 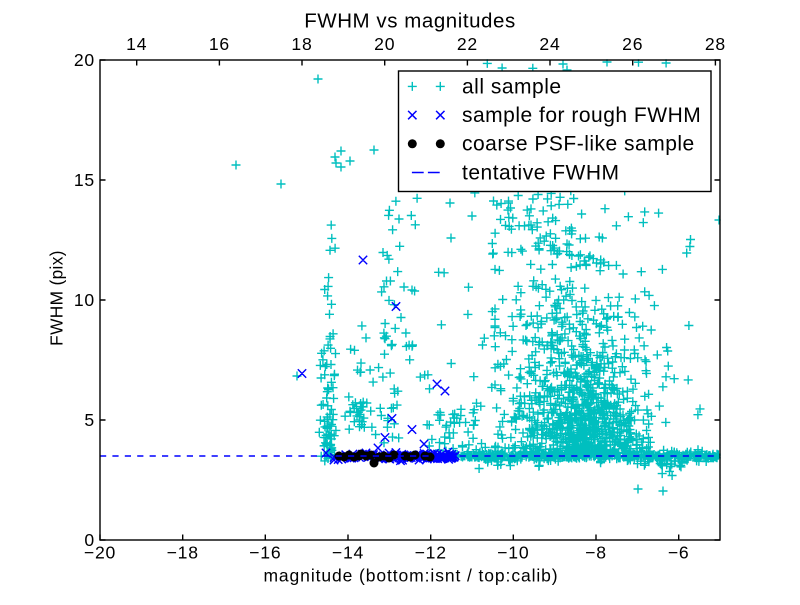 I want to click on svg-text: −6, so click(x=679, y=553).